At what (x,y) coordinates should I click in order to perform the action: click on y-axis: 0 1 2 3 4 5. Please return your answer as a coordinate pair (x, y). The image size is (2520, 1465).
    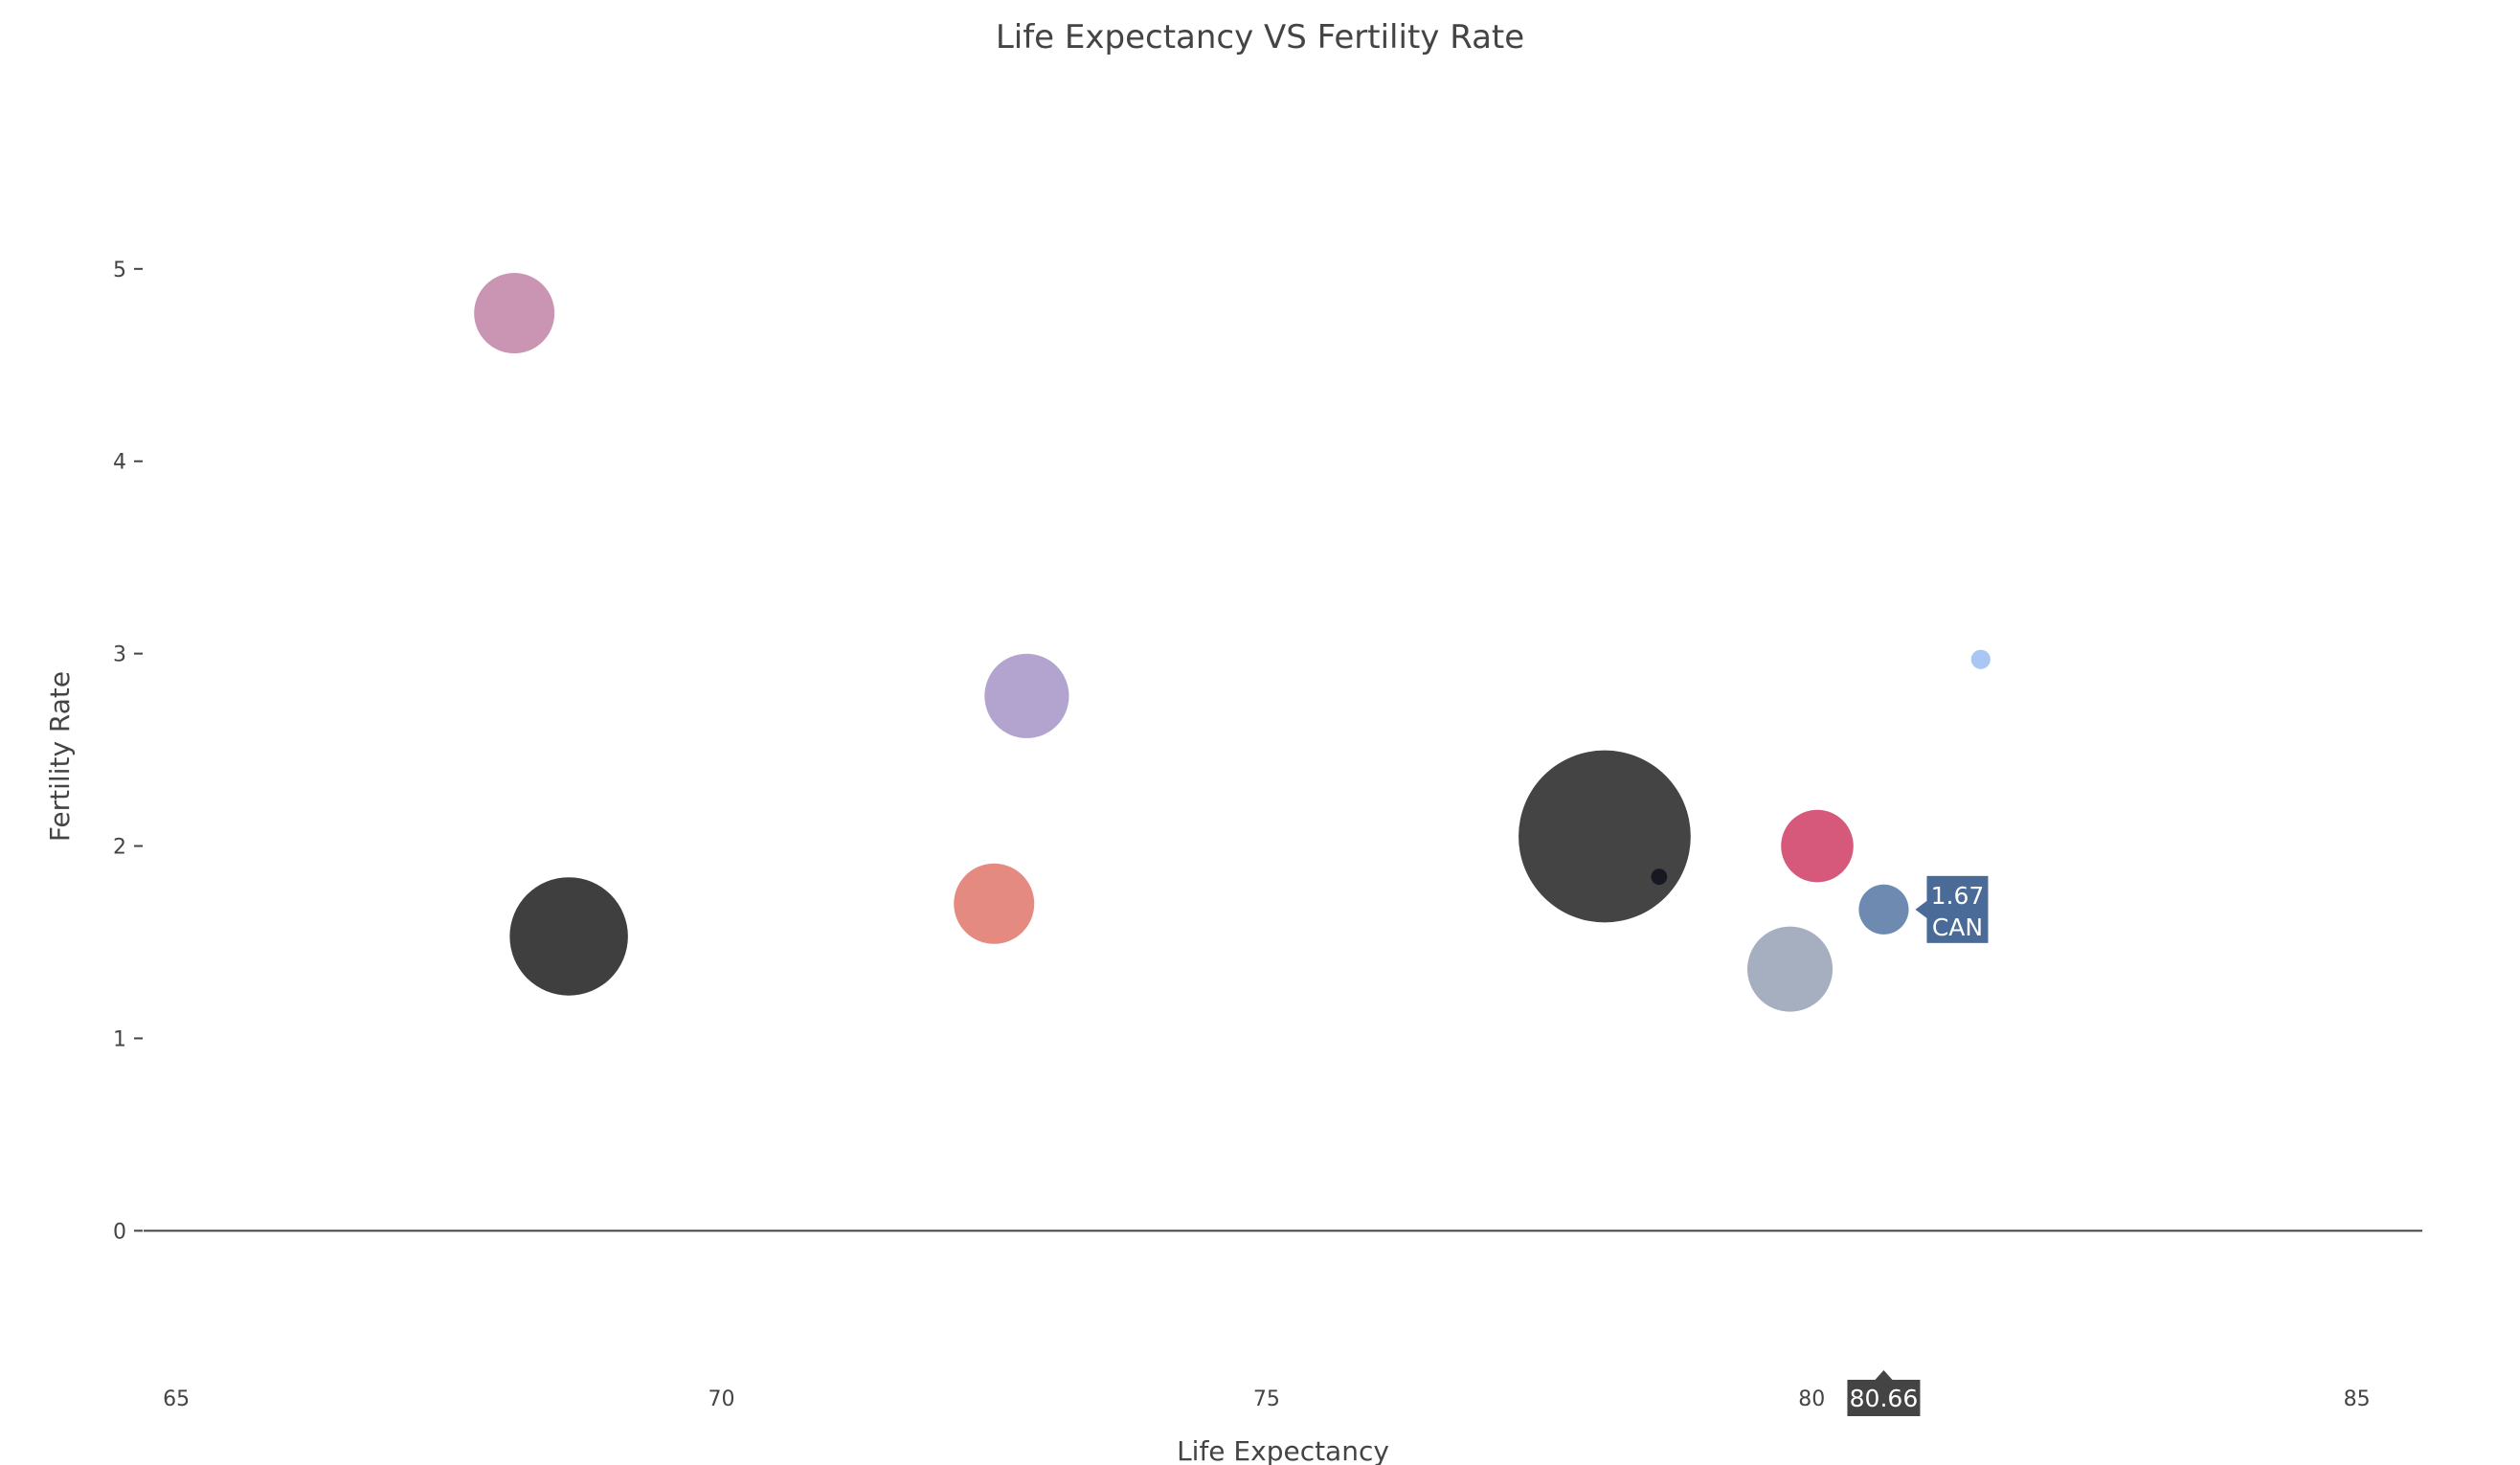
    Looking at the image, I should click on (128, 752).